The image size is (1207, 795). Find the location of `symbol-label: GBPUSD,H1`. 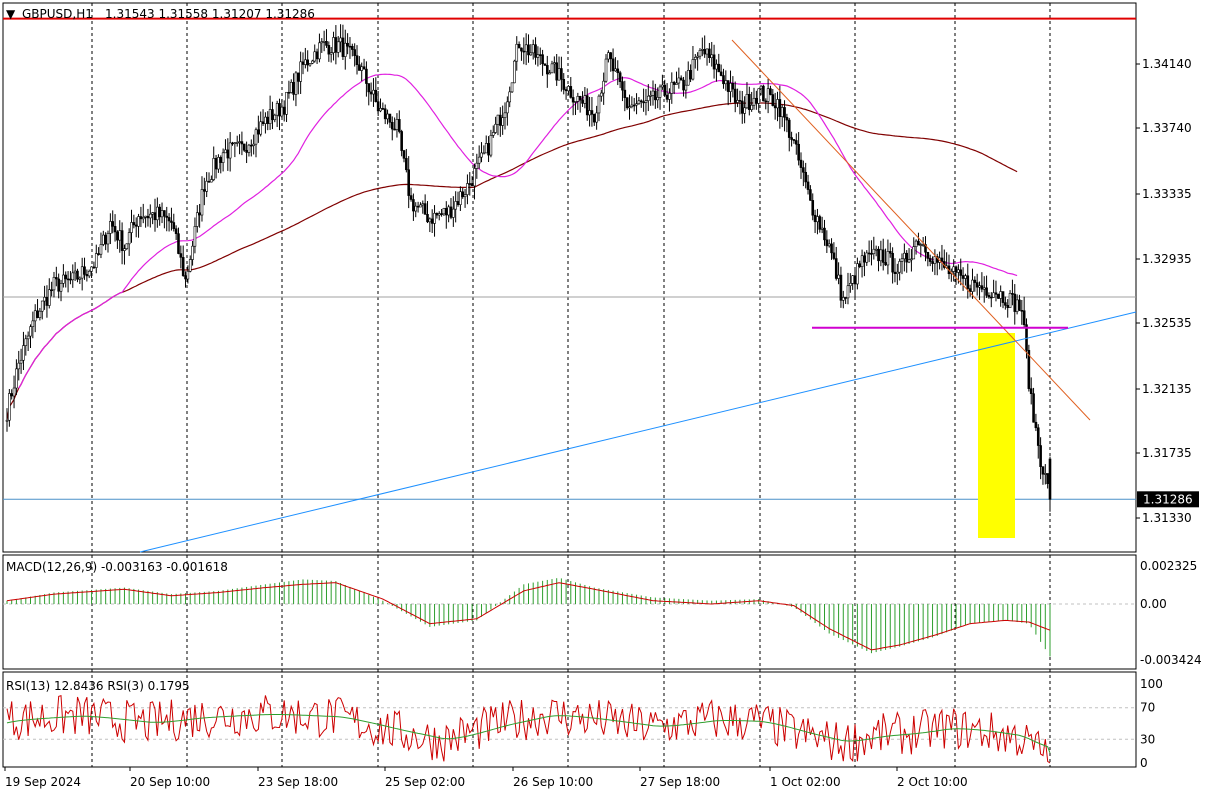

symbol-label: GBPUSD,H1 is located at coordinates (57, 14).